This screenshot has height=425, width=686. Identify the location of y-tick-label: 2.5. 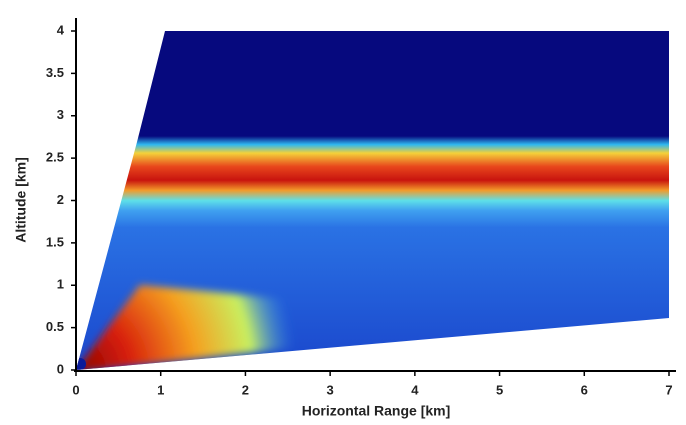
(55, 157).